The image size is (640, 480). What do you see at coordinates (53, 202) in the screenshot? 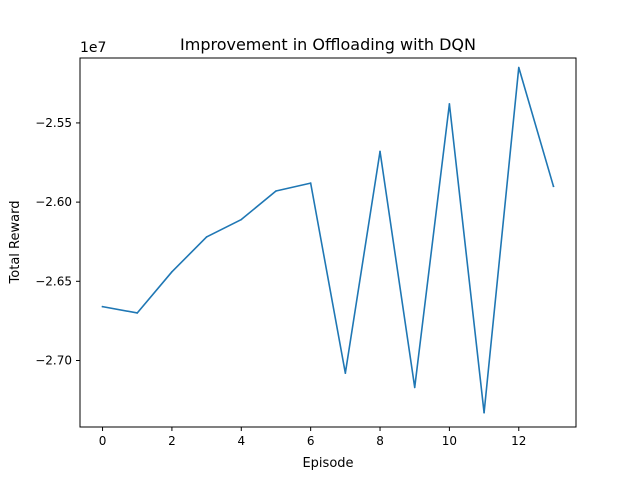
I see `y-tick-label: −2.60` at bounding box center [53, 202].